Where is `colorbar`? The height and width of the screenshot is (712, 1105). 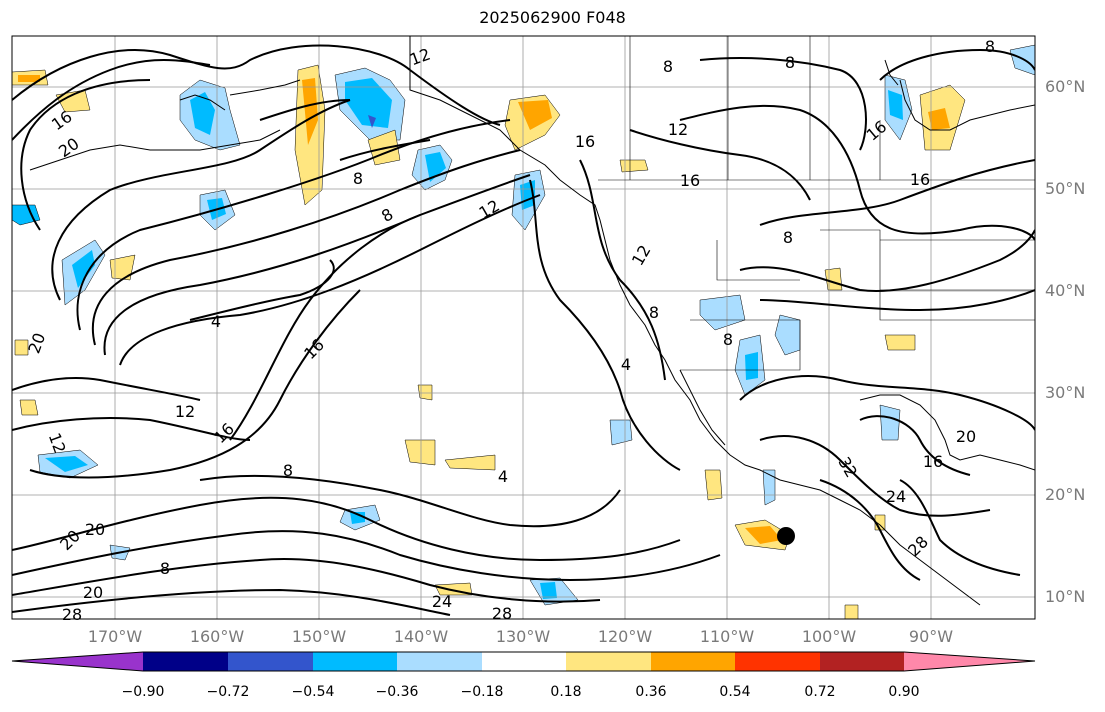
colorbar is located at coordinates (523, 661).